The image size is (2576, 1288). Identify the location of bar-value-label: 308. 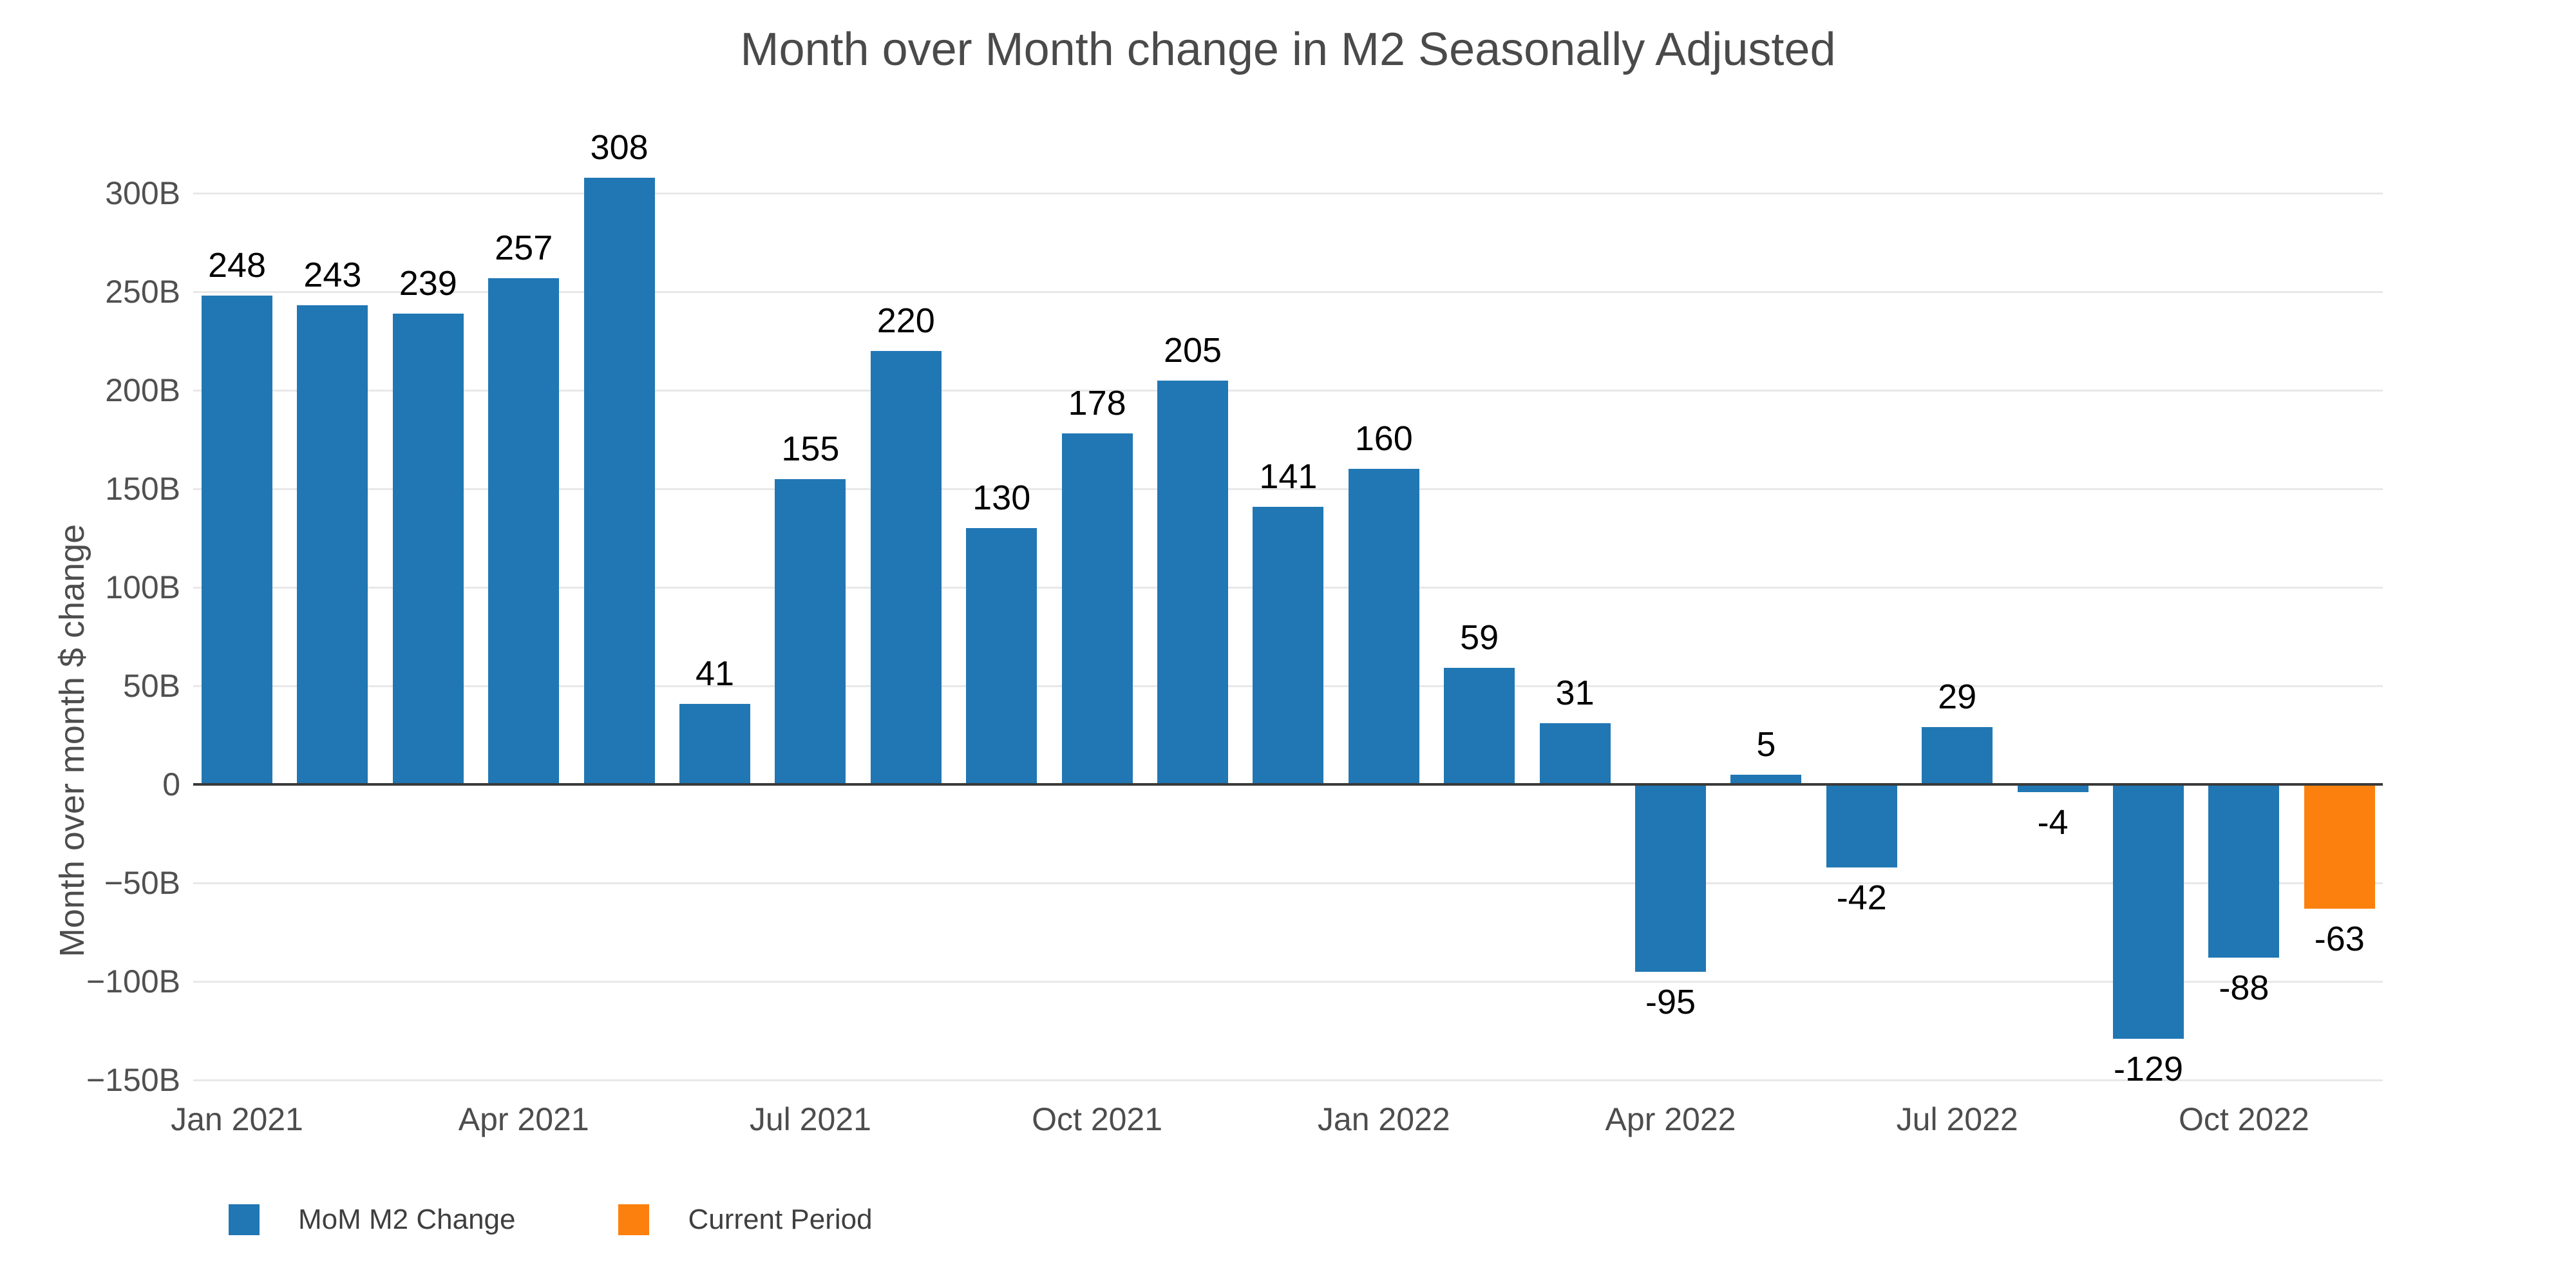
(619, 147).